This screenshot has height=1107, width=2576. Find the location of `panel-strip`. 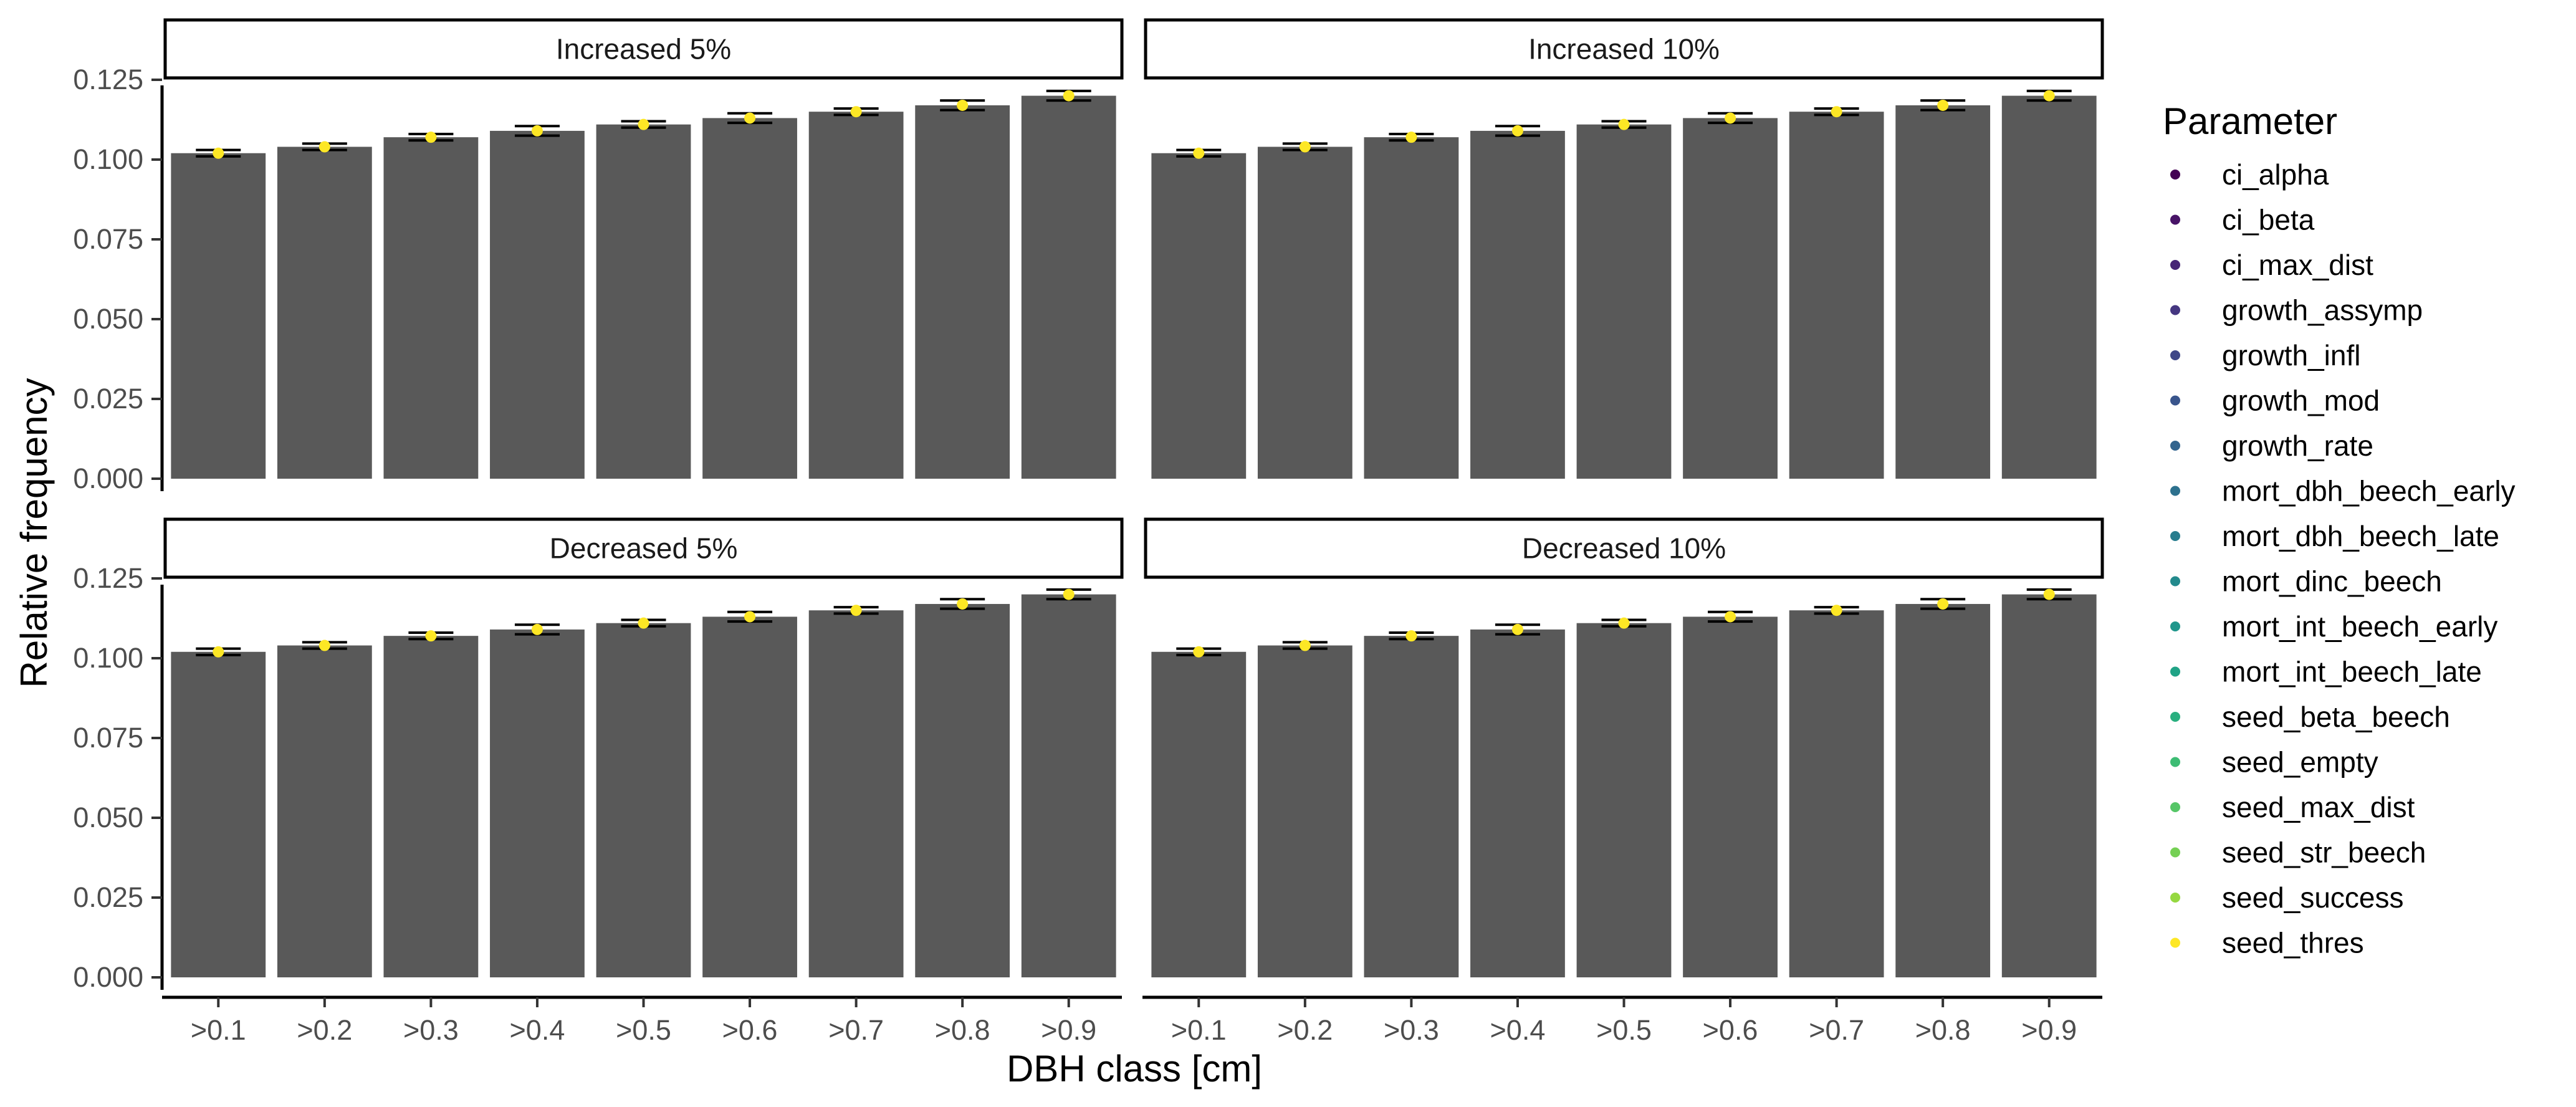

panel-strip is located at coordinates (1624, 548).